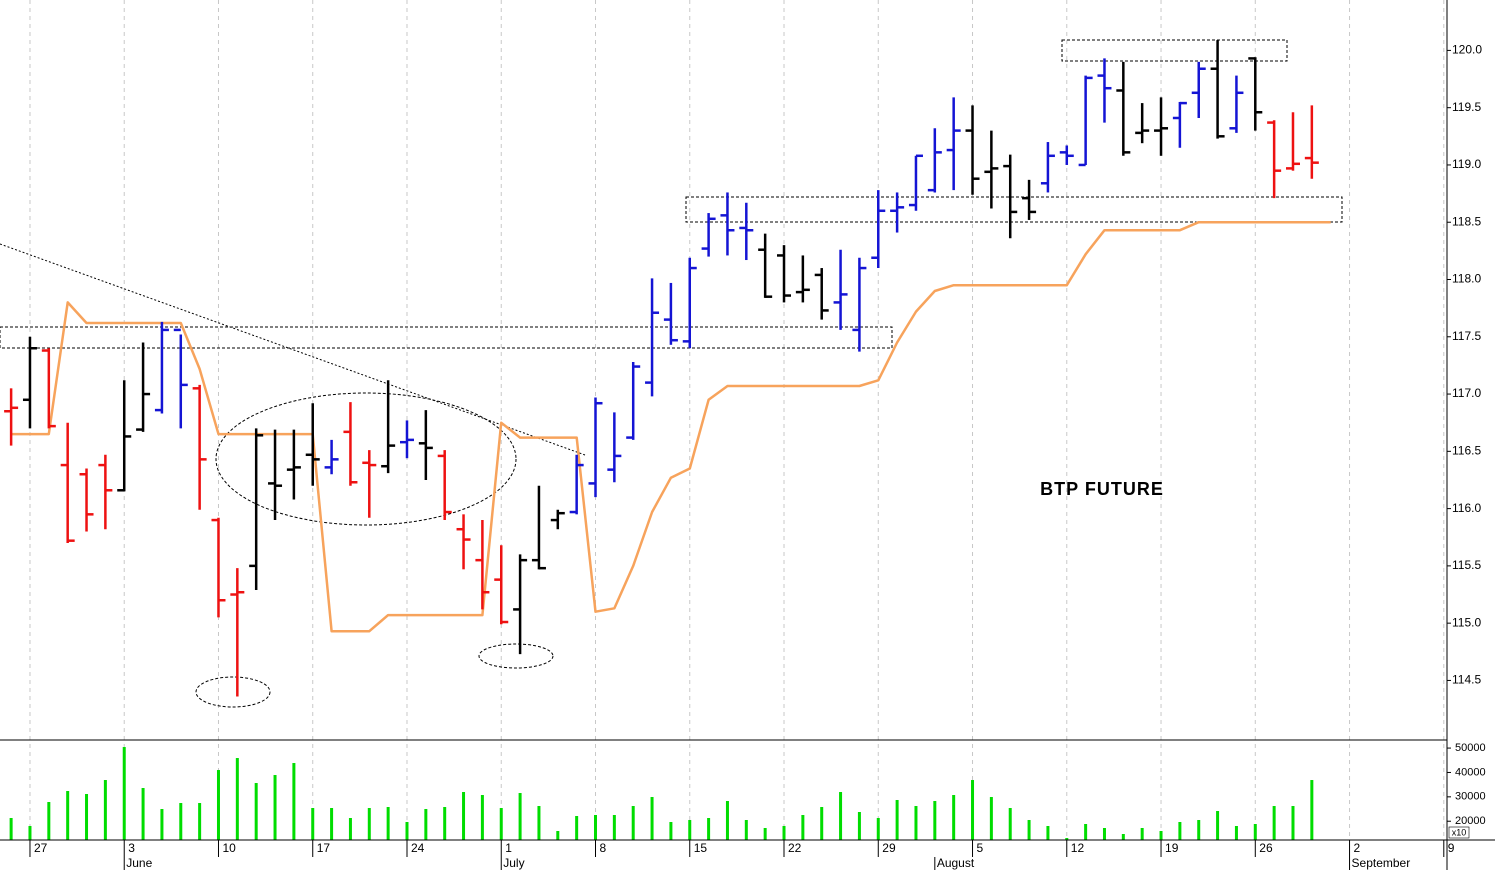 Image resolution: width=1495 pixels, height=870 pixels. I want to click on month-label: September, so click(1381, 863).